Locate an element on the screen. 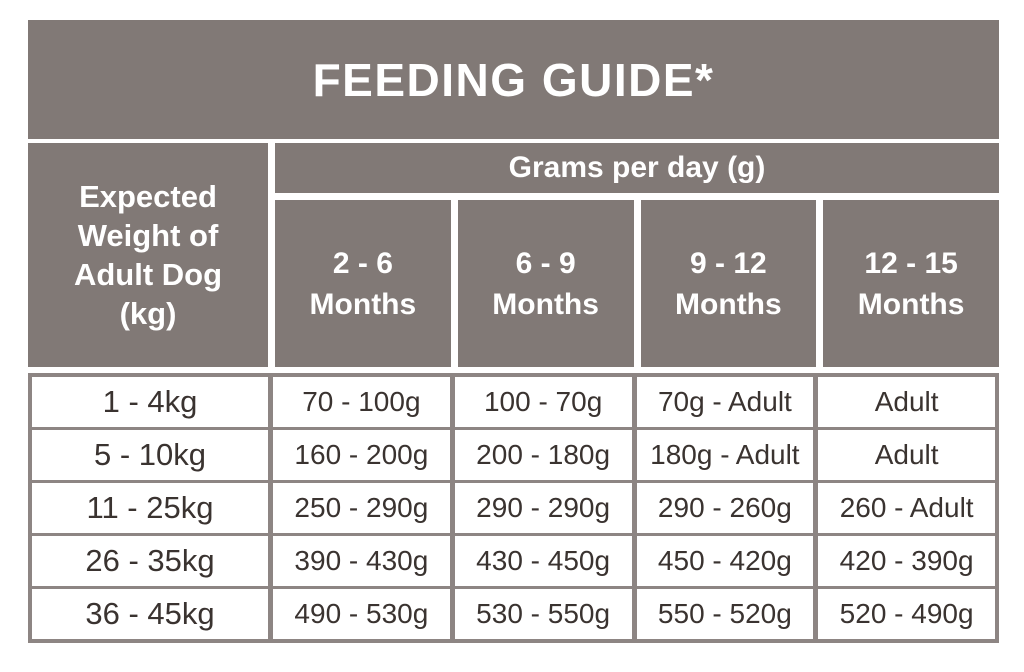 The width and height of the screenshot is (1024, 672). grams-value-cell: 290 - 260g is located at coordinates (725, 508).